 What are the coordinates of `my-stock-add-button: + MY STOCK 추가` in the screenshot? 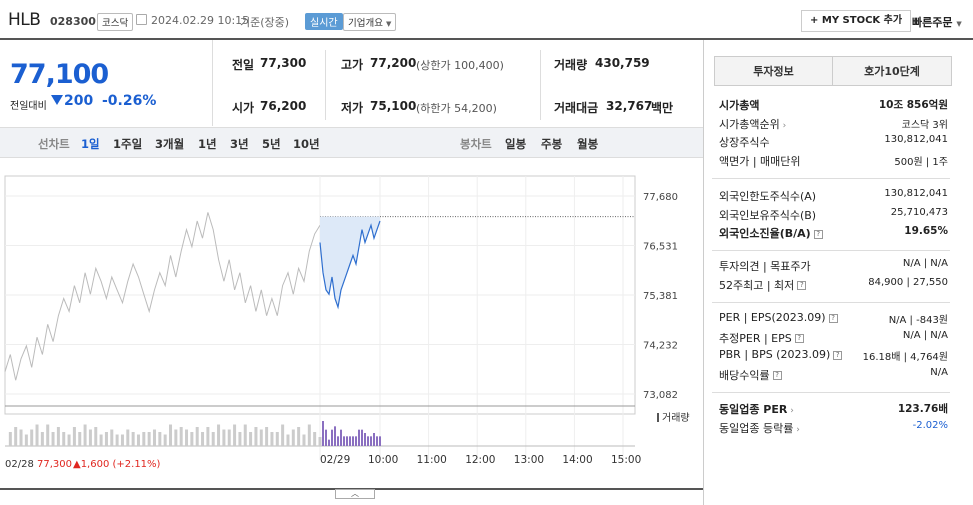 It's located at (856, 21).